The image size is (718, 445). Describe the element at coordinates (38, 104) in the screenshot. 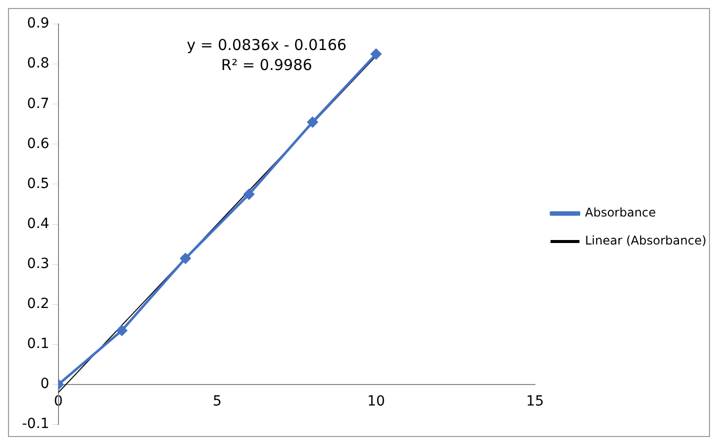

I see `y-tick-label: 0.7` at that location.